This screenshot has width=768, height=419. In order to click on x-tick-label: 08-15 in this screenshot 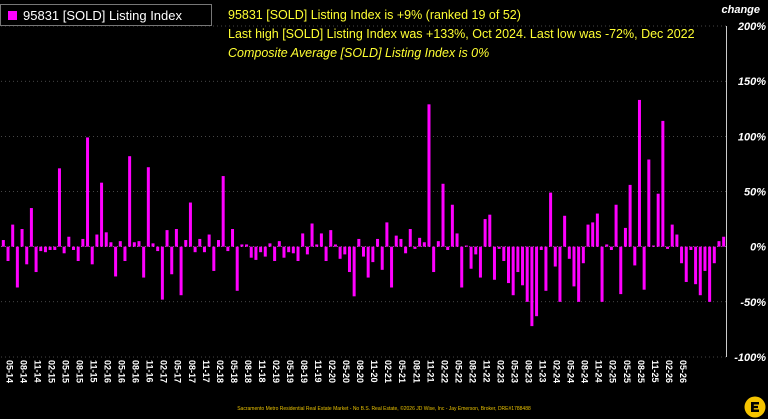, I will do `click(80, 371)`.